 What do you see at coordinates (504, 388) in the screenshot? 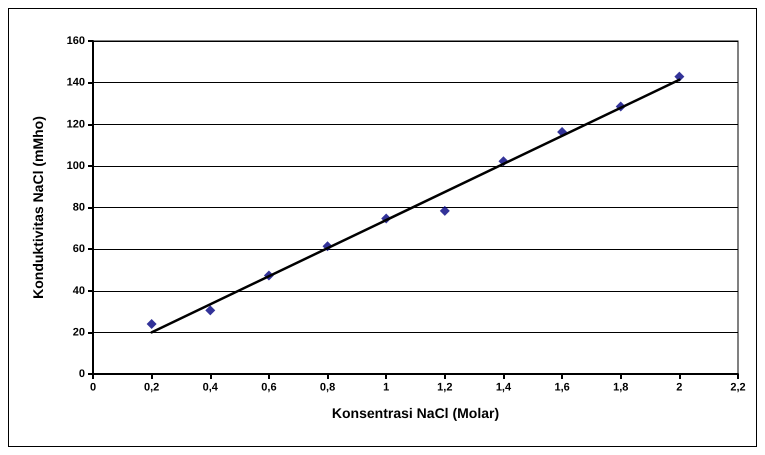
I see `x-tick-label: 1,4` at bounding box center [504, 388].